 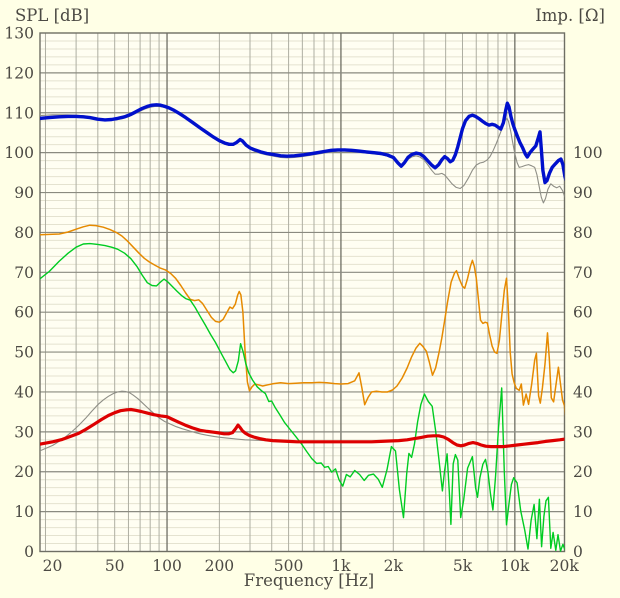 I want to click on x-tick-label: 500, so click(x=289, y=566).